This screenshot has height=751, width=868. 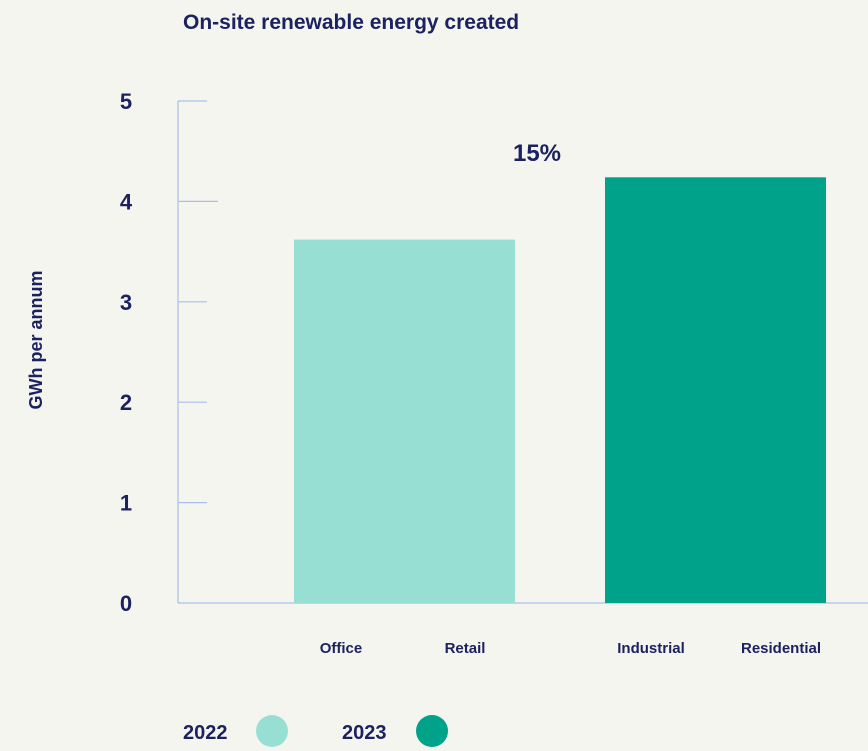 I want to click on x-category-label: Residential, so click(x=781, y=648).